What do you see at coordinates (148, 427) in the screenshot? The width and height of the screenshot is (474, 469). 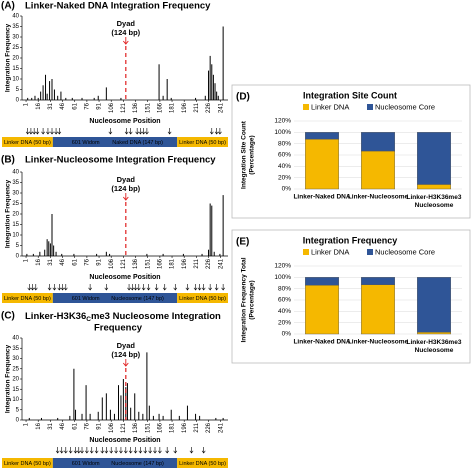 I see `x-tick-label: 151` at bounding box center [148, 427].